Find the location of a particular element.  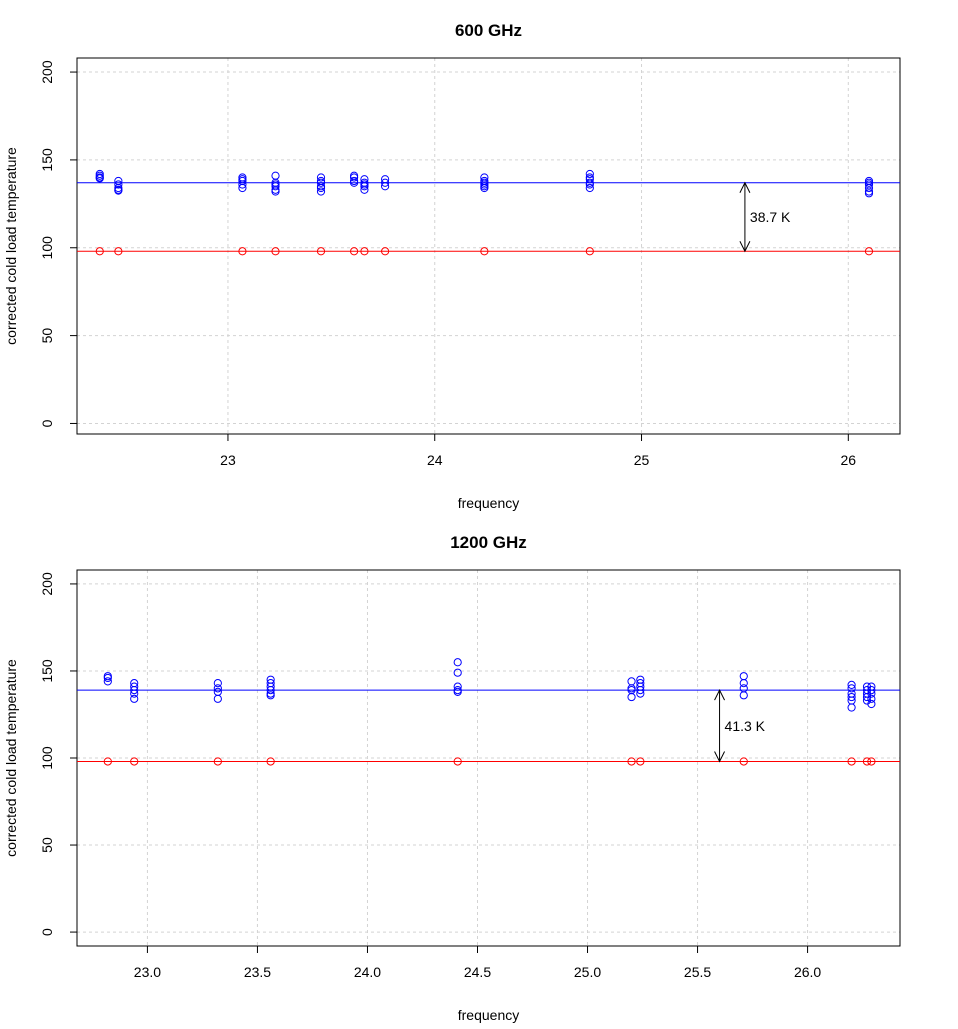

x-tick-label: 24 is located at coordinates (435, 460).